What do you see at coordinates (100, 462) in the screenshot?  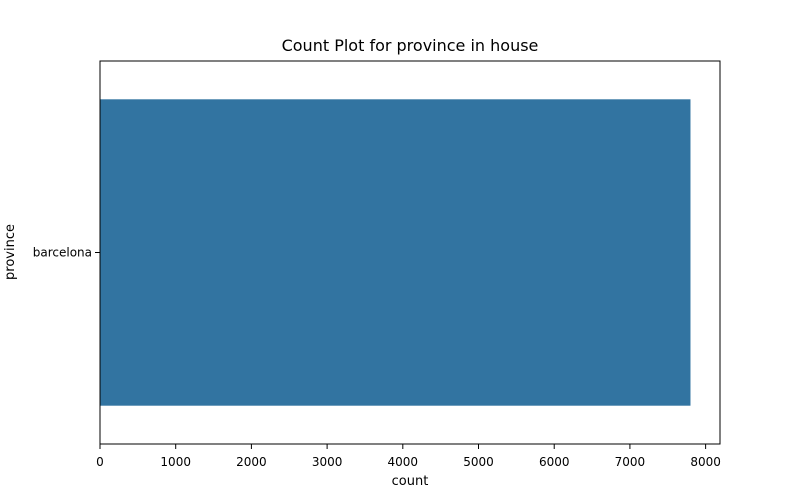 I see `x-tick-label: 0` at bounding box center [100, 462].